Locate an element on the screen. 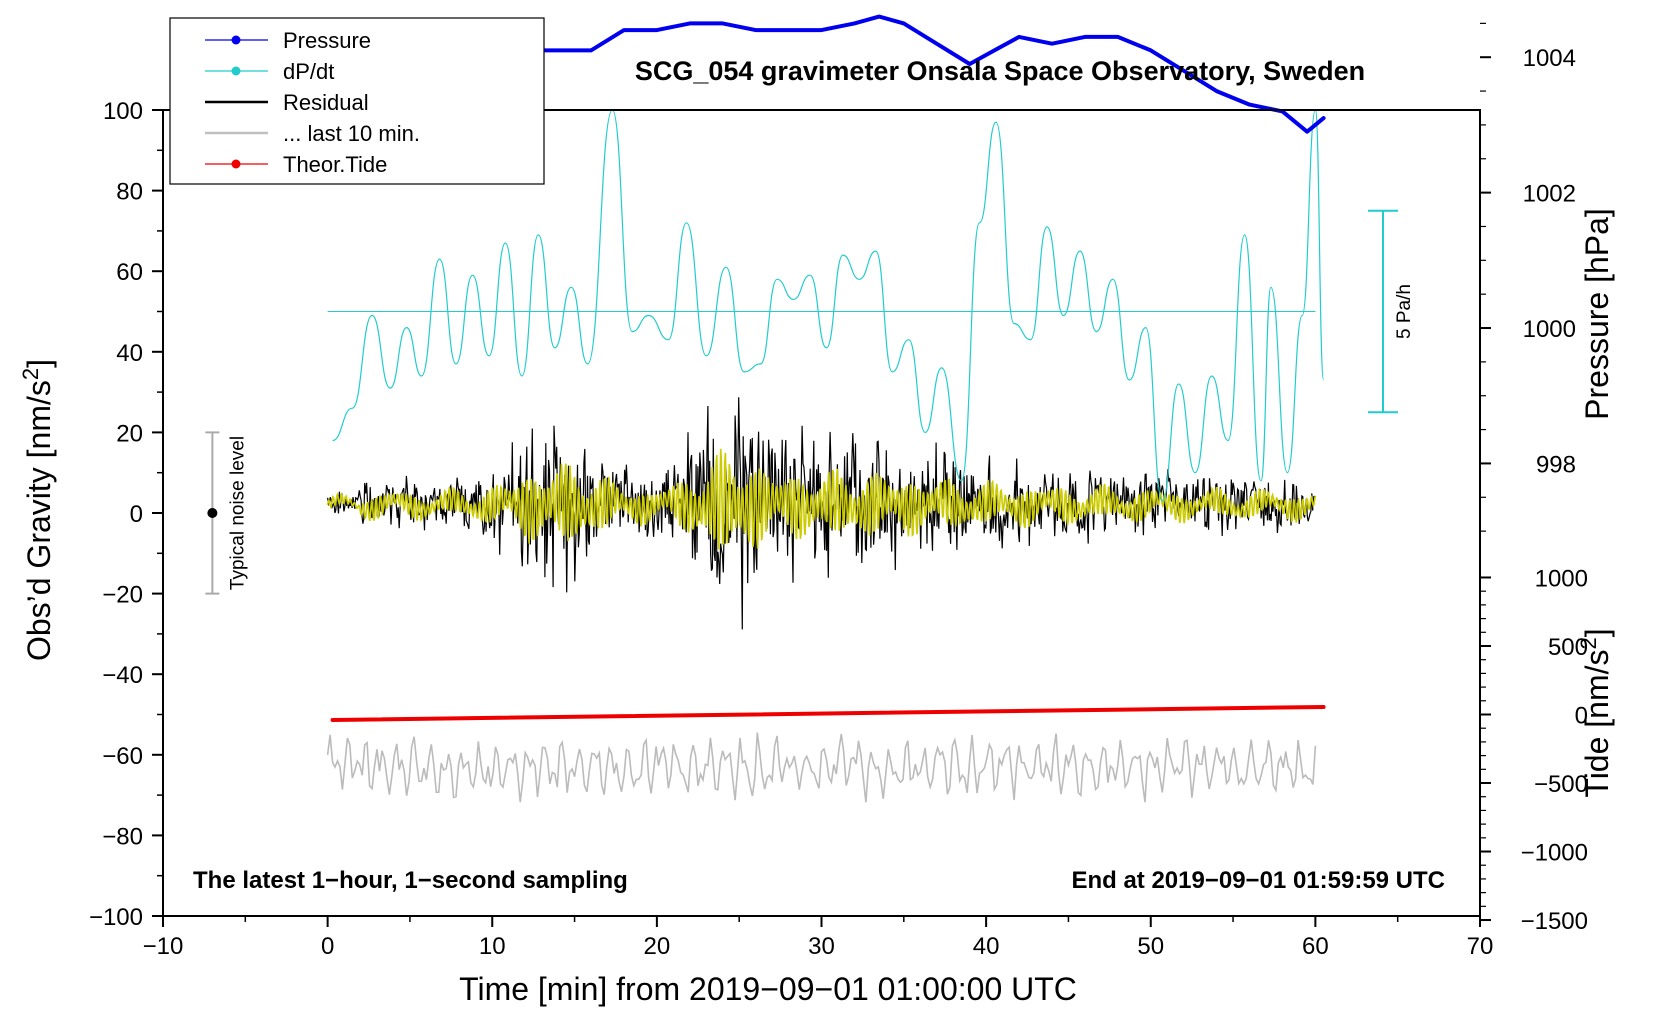  rate-label: 5 Pa/h is located at coordinates (1404, 311).